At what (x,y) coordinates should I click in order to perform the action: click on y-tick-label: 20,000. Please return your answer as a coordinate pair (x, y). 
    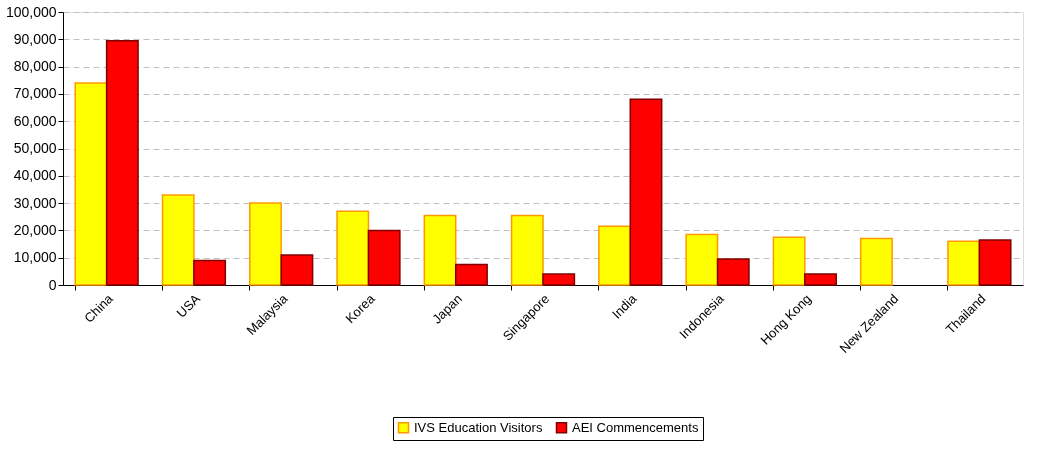
    Looking at the image, I should click on (35, 229).